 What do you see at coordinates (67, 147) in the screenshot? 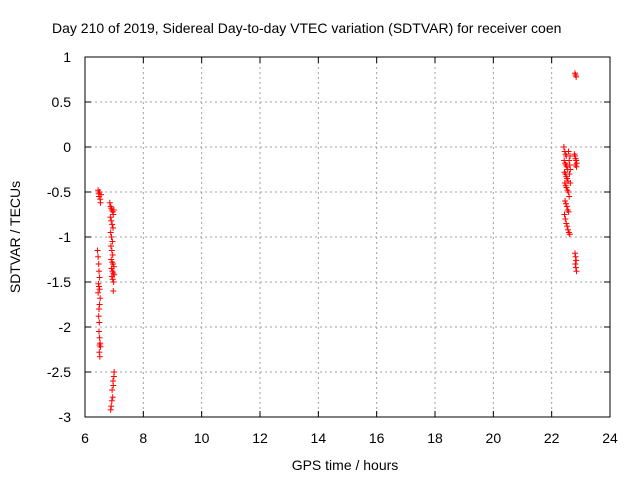
I see `y-tick-label: 0` at bounding box center [67, 147].